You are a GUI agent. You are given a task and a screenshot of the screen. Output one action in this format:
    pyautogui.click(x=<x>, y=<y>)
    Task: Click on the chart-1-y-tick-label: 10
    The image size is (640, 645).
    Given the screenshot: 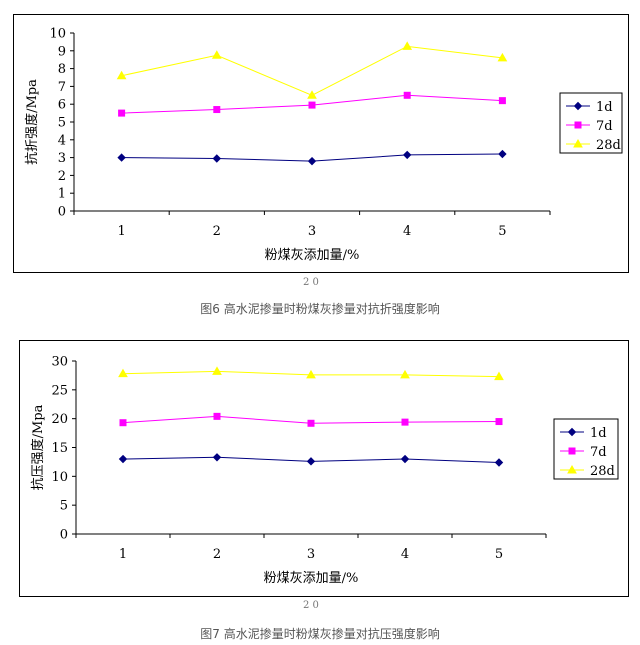 What is the action you would take?
    pyautogui.click(x=57, y=34)
    